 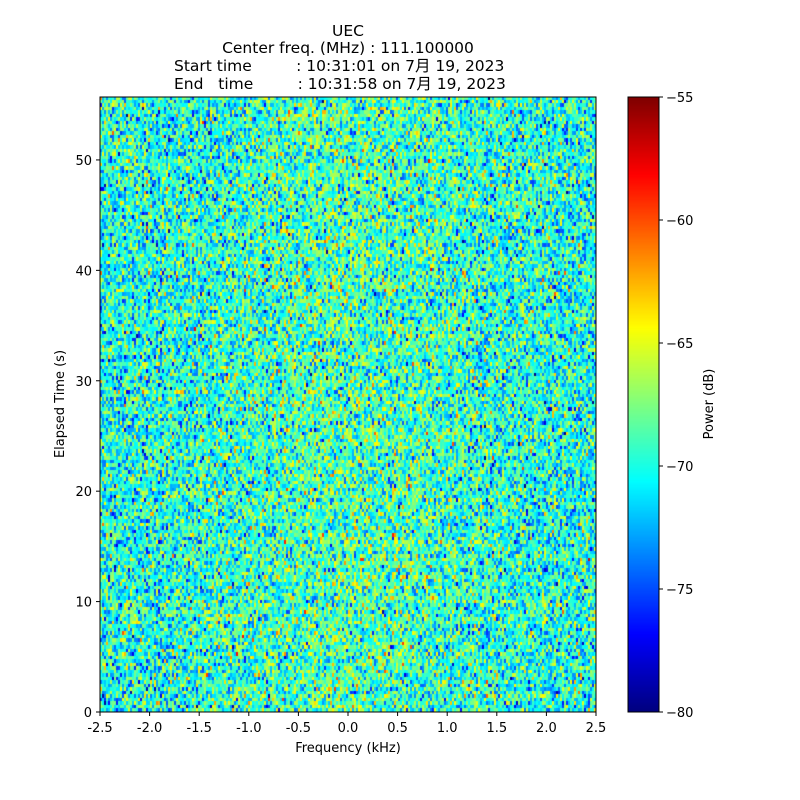 I want to click on colorbar-tick-label: −70, so click(x=679, y=467).